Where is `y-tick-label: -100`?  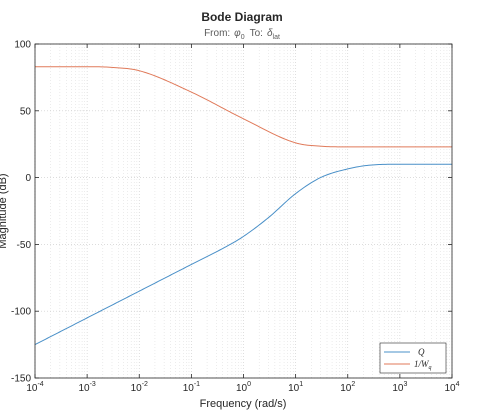 y-tick-label: -100 is located at coordinates (21, 312).